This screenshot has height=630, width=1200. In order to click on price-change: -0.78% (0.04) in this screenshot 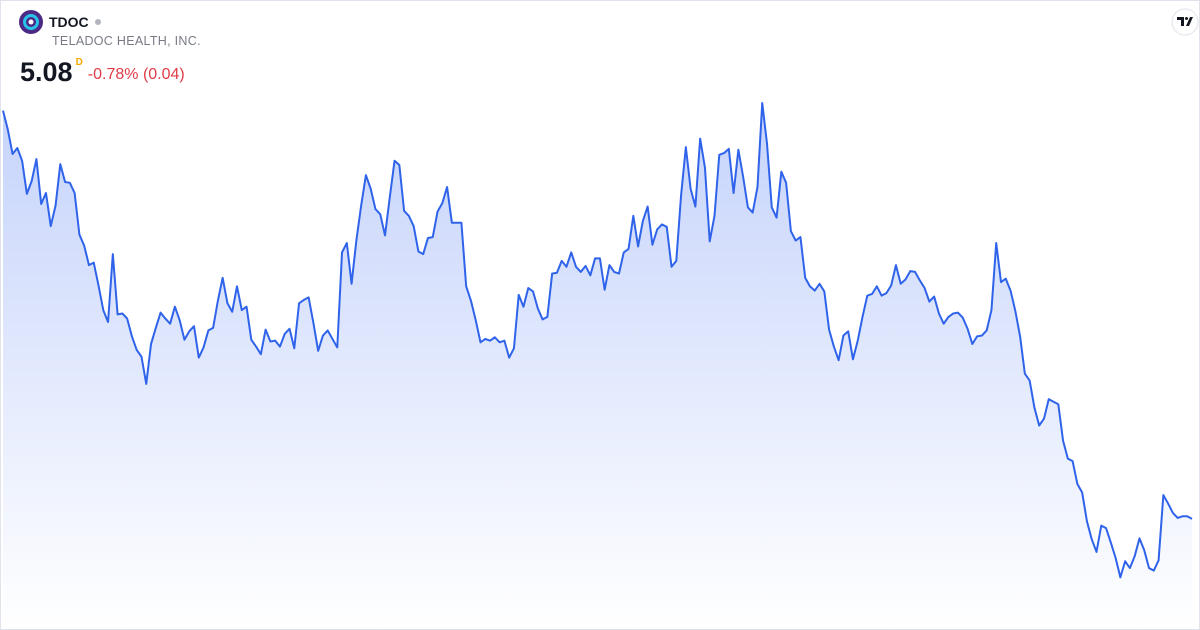, I will do `click(136, 74)`.